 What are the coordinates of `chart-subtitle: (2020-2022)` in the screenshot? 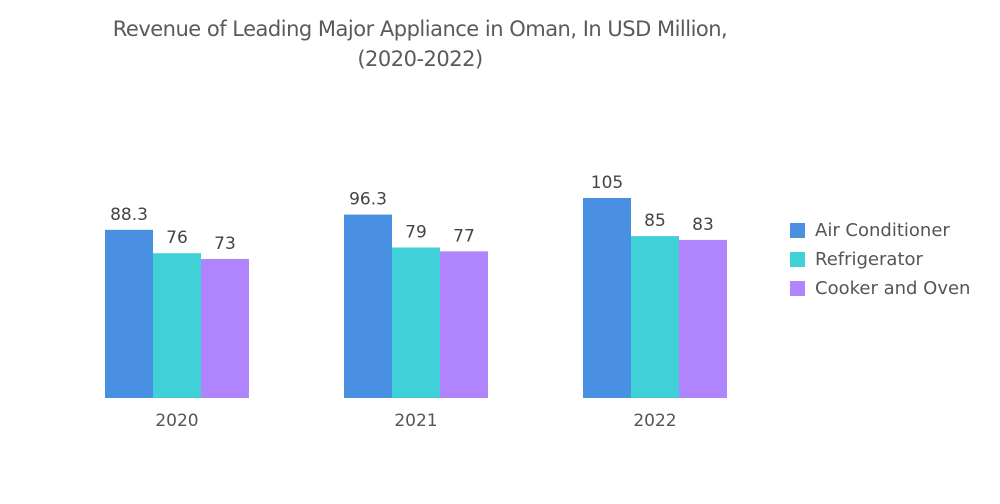 It's located at (420, 59).